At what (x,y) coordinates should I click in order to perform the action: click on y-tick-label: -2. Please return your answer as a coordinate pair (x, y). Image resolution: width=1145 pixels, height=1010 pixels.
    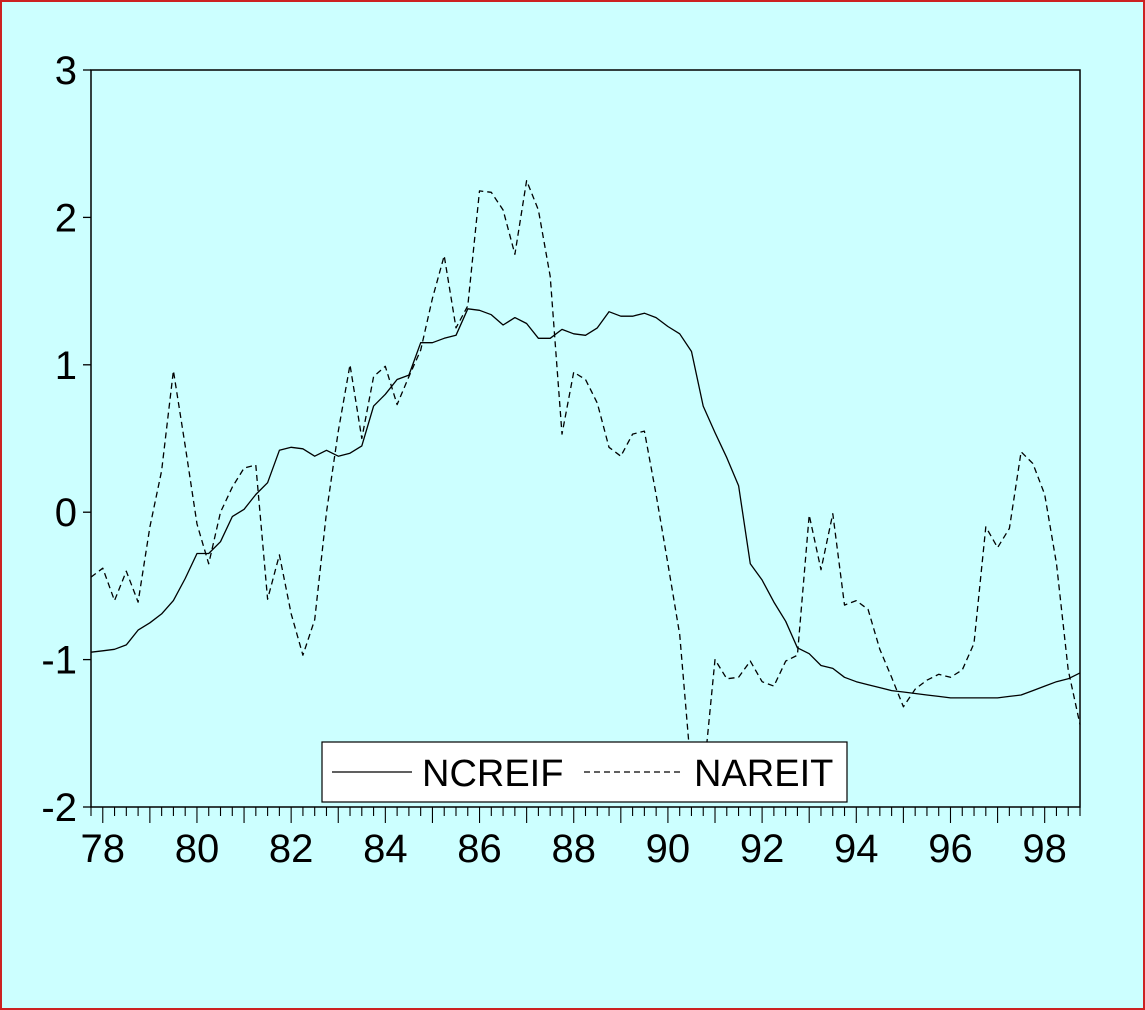
    Looking at the image, I should click on (59, 808).